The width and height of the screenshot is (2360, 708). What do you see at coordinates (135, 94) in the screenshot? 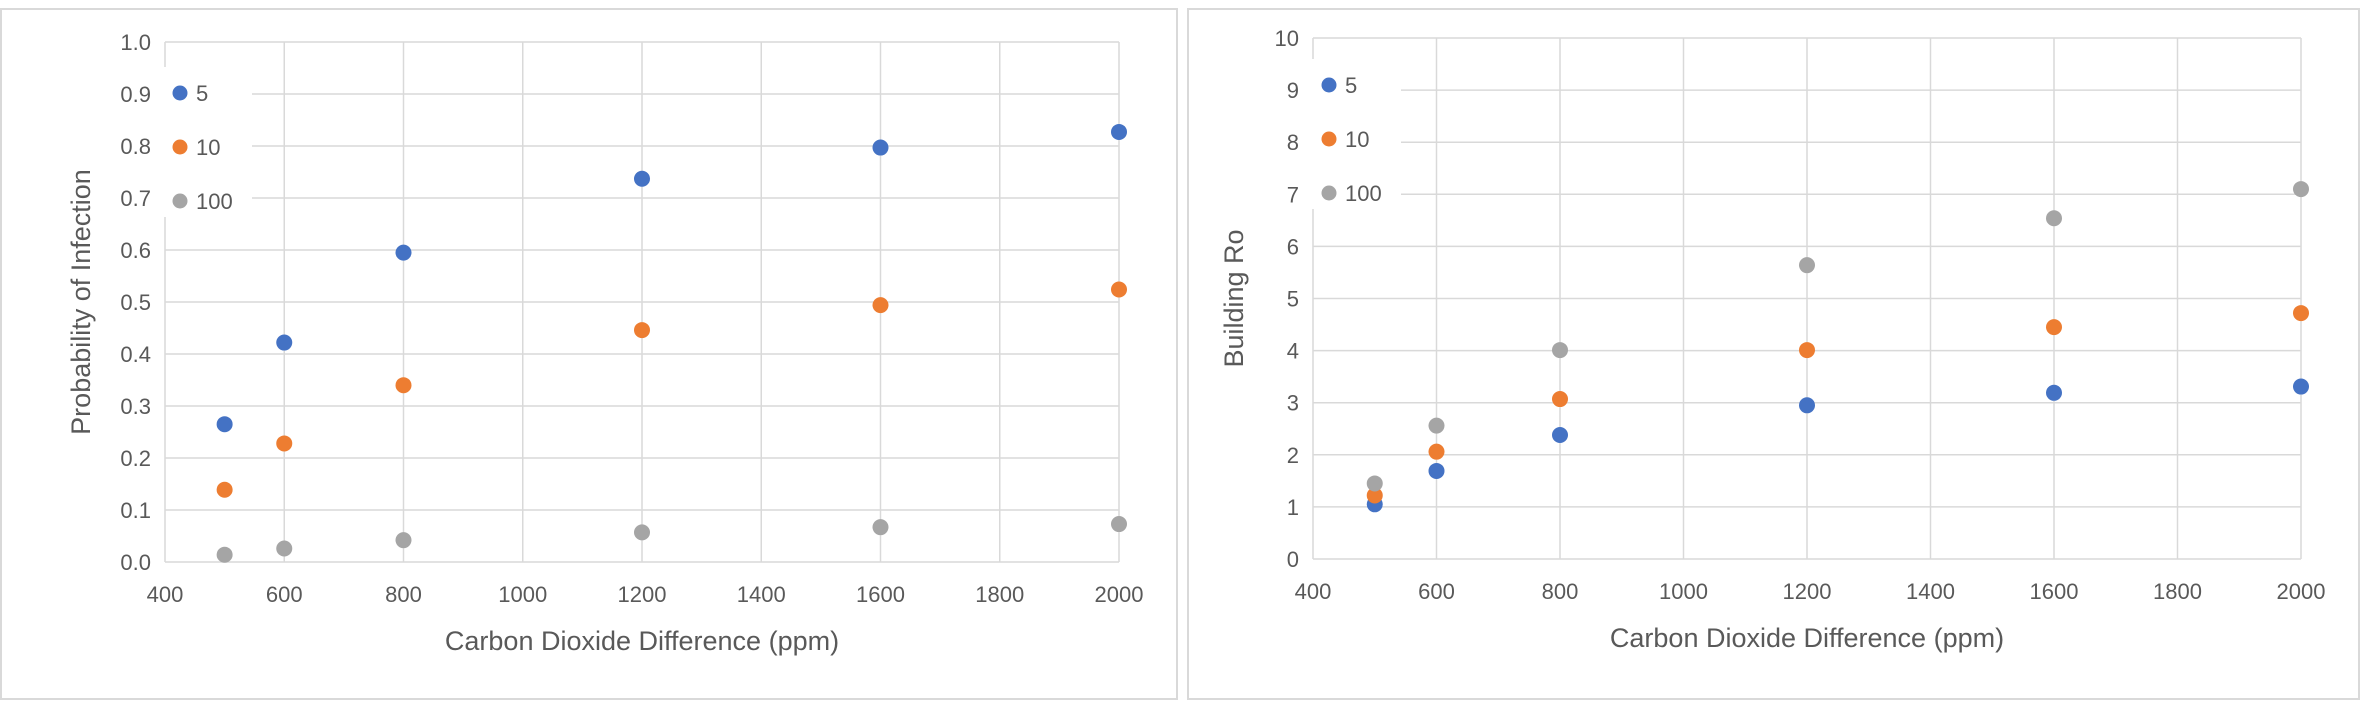
I see `y-tick-label: 0.9` at bounding box center [135, 94].